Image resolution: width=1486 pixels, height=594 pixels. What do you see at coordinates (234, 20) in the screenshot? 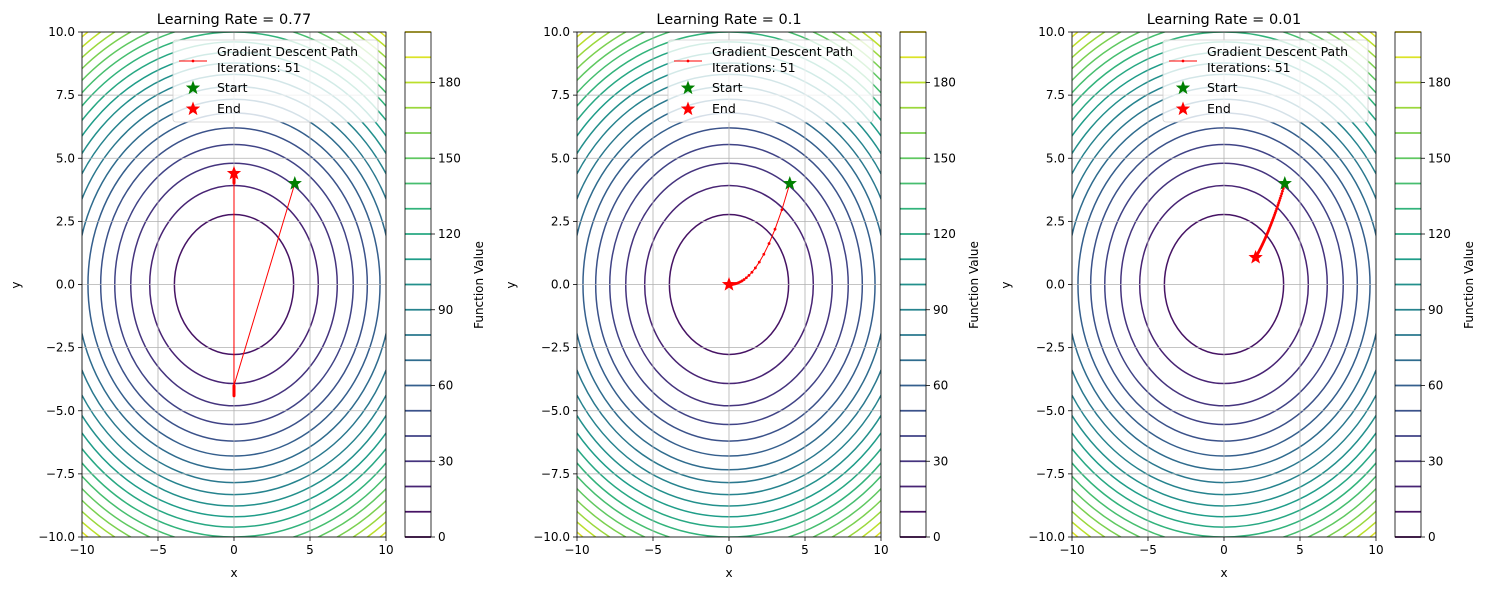
I see `chart-title: Learning Rate = 0.77` at bounding box center [234, 20].